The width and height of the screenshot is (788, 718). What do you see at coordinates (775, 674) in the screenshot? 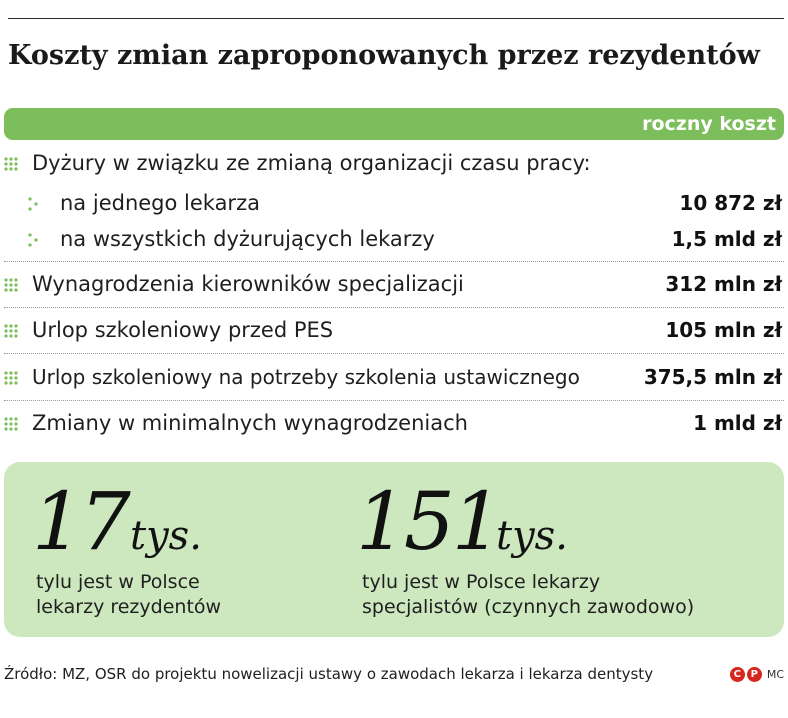
I see `author-initials: MC` at bounding box center [775, 674].